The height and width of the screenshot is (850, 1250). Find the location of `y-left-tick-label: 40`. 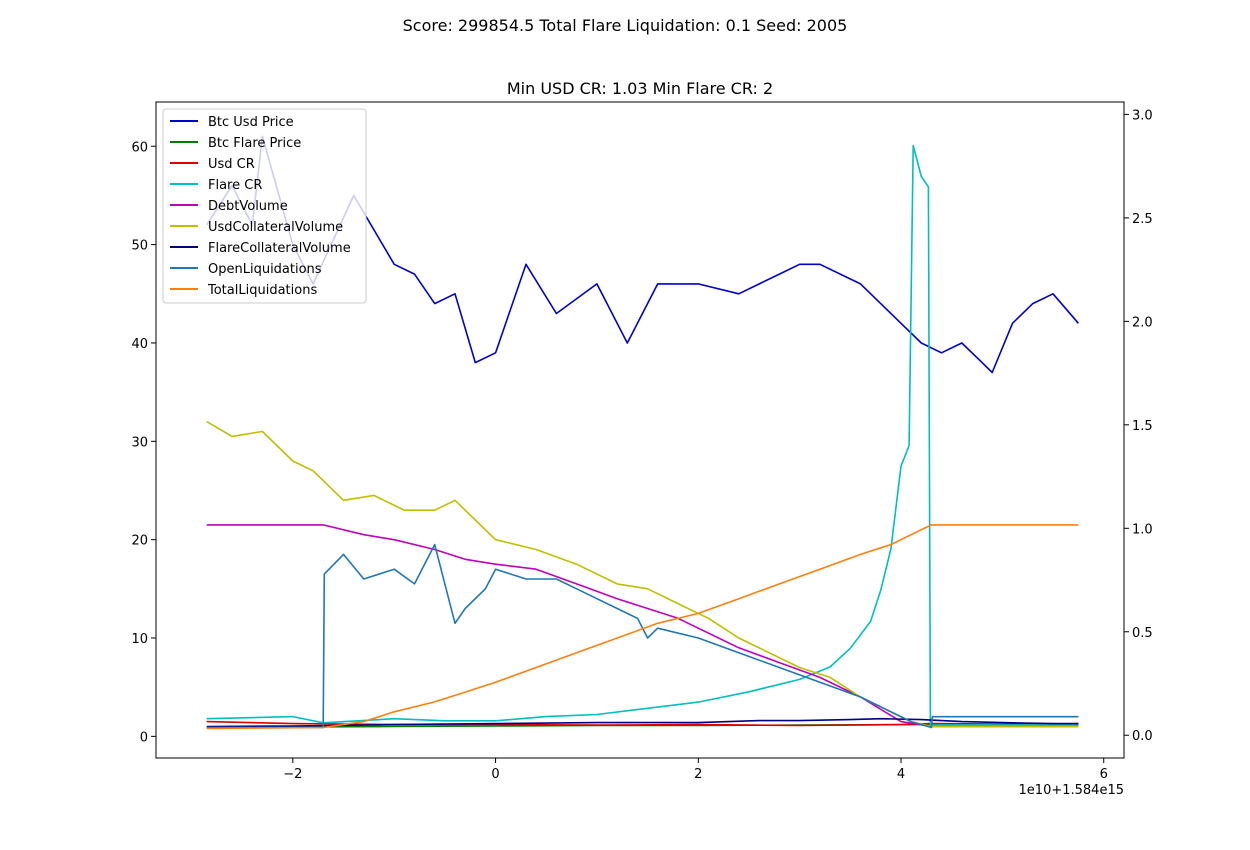

y-left-tick-label: 40 is located at coordinates (139, 344).